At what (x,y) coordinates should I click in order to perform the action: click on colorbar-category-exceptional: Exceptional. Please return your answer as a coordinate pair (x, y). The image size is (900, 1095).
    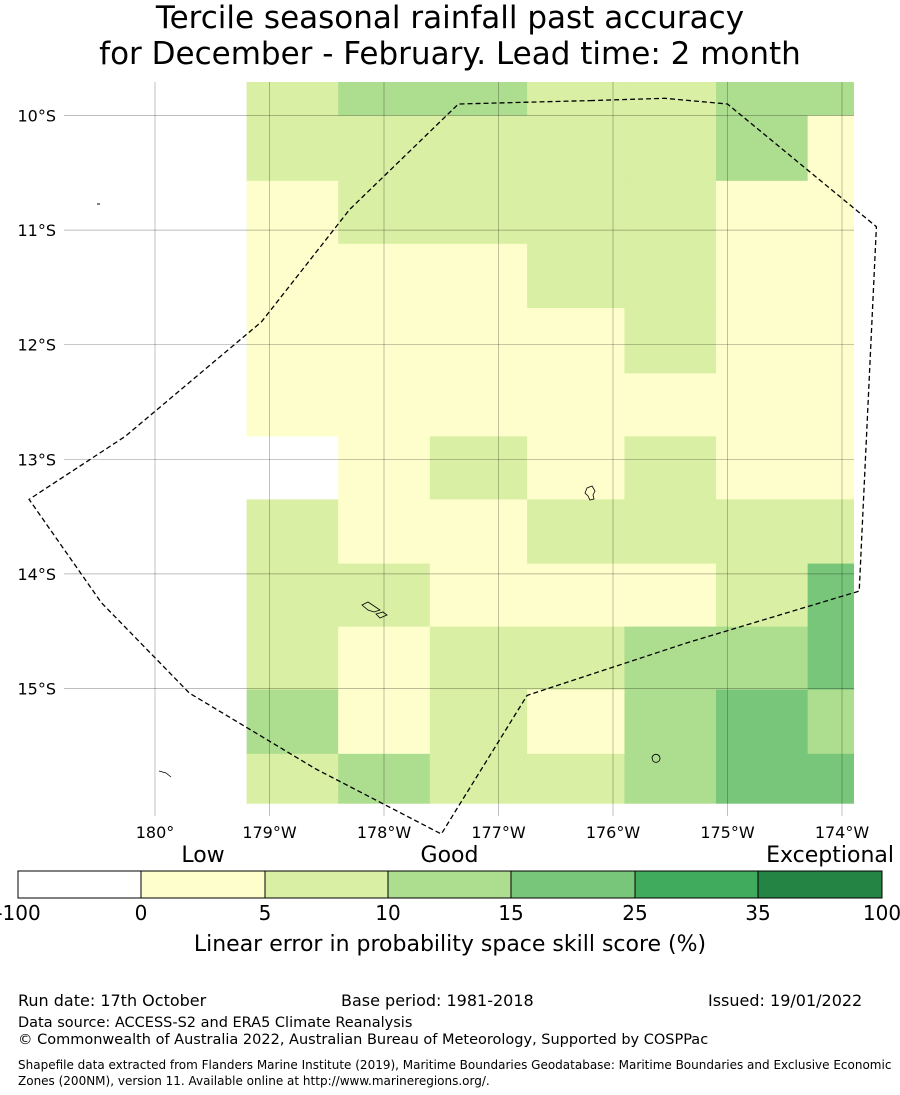
    Looking at the image, I should click on (830, 855).